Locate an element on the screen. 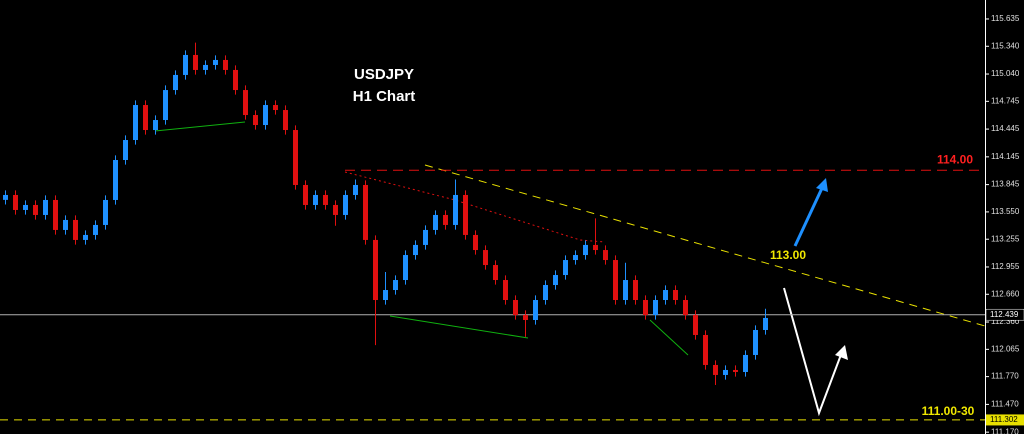 This screenshot has width=1024, height=434. y-tick-label: 112.660 is located at coordinates (1005, 293).